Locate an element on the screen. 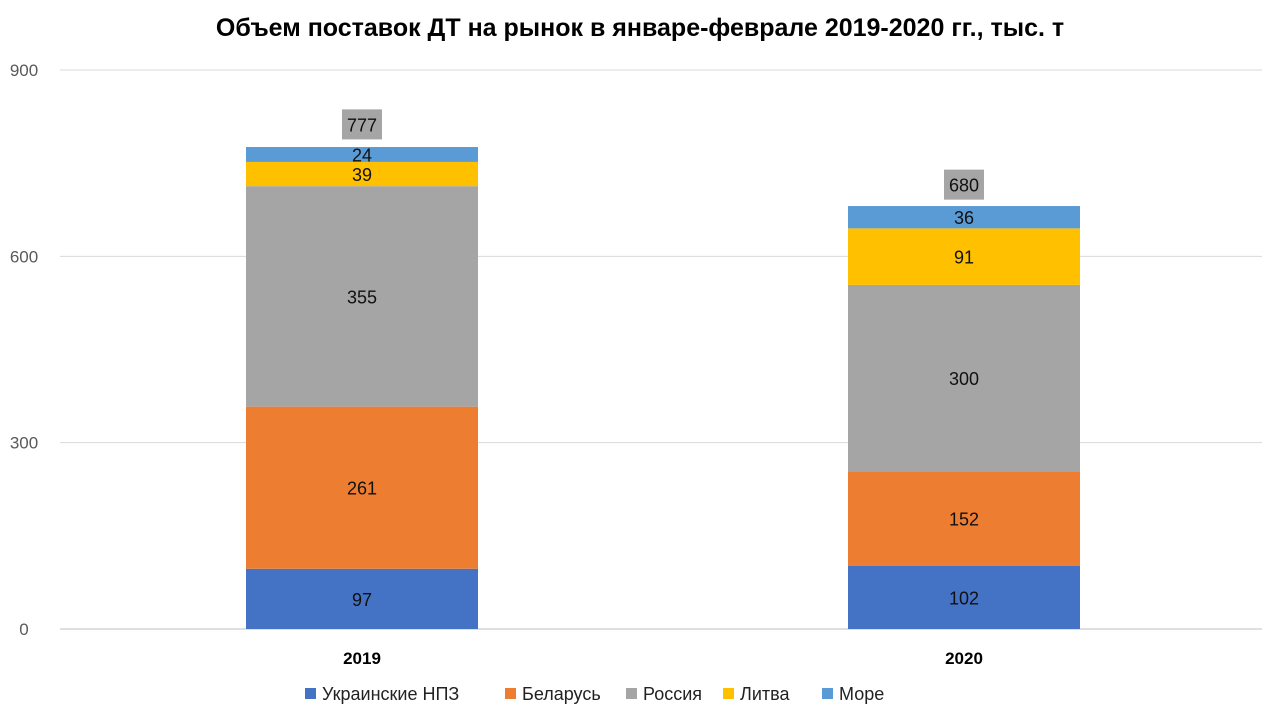  data-label: 36 is located at coordinates (964, 218).